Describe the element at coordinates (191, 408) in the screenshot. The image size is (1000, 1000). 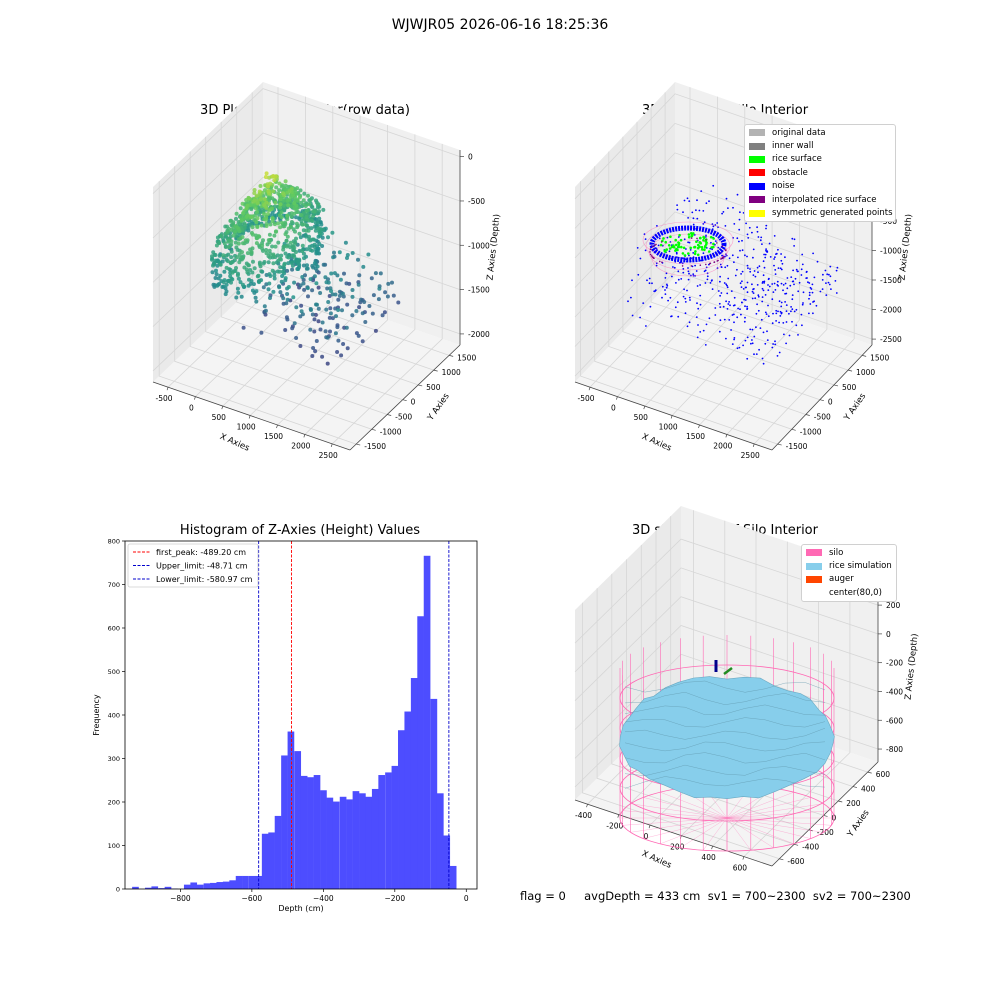
I see `x-tick-label: 0` at that location.